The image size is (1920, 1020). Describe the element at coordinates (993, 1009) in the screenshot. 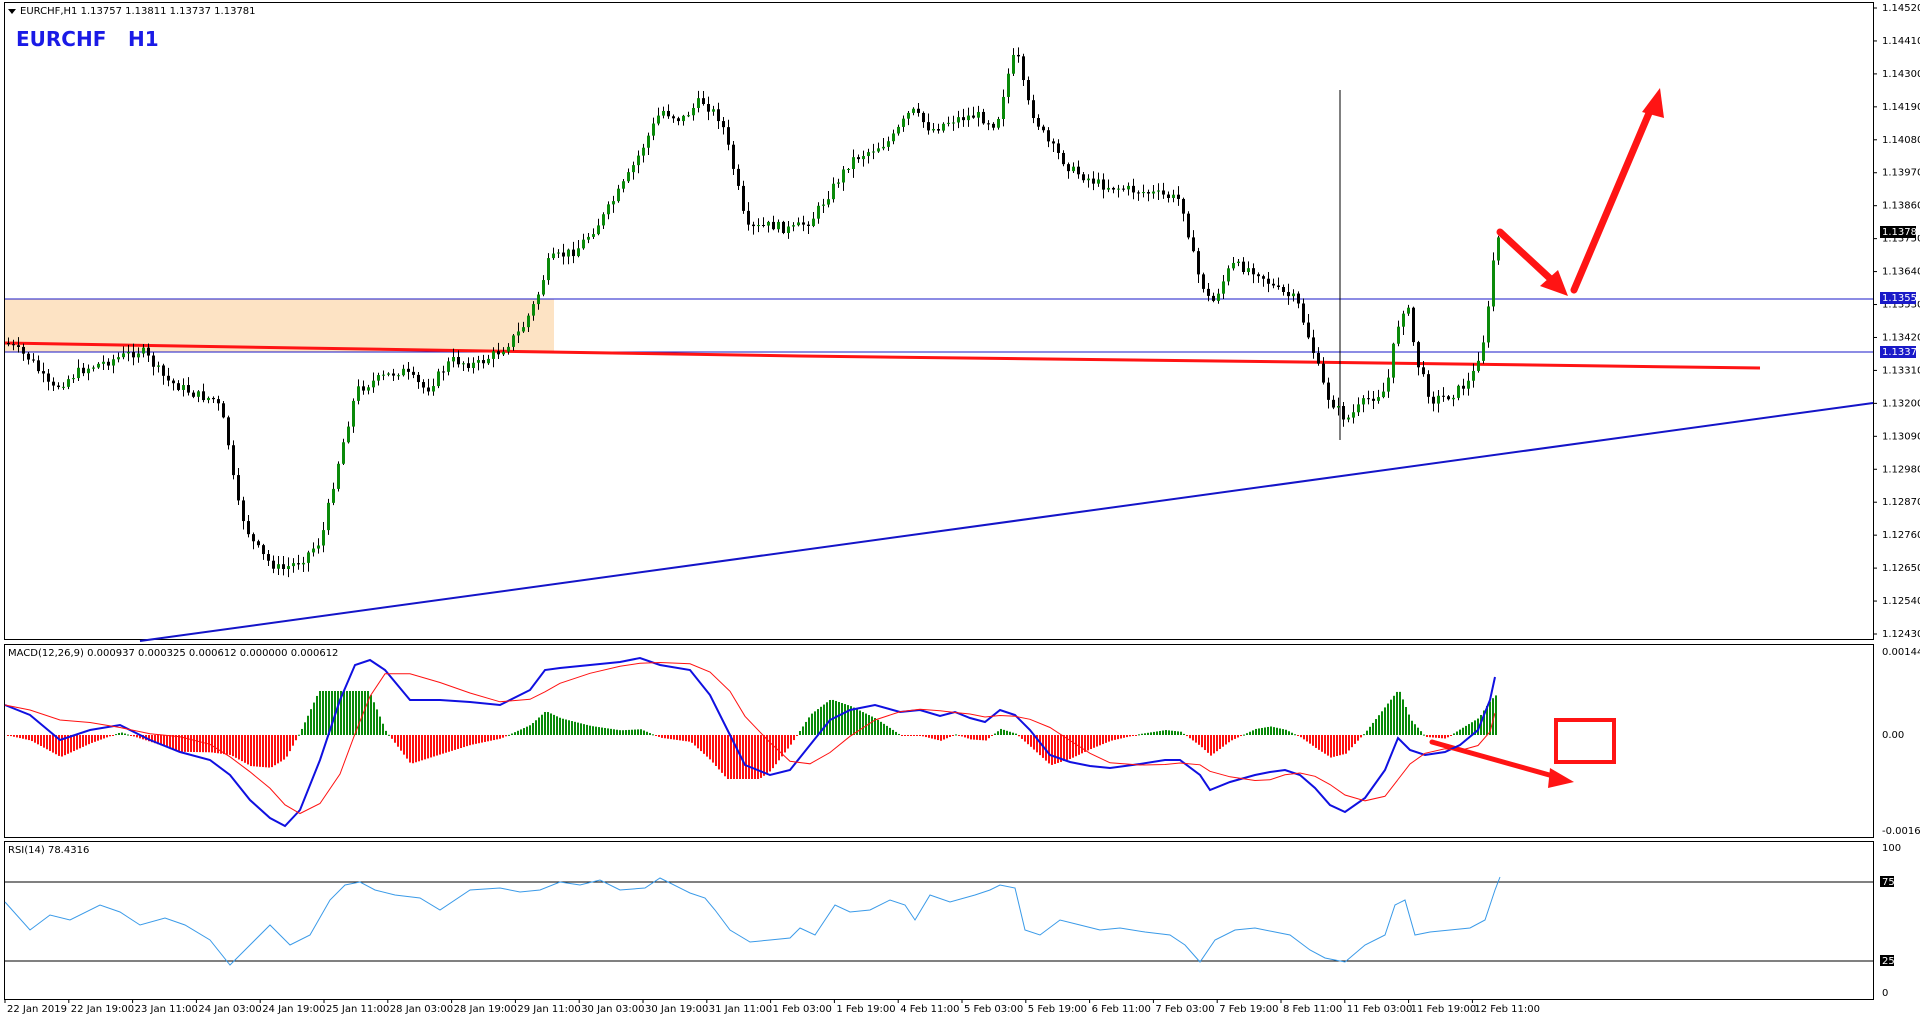

I see `time-tick-label: 5 Feb 03:00` at that location.